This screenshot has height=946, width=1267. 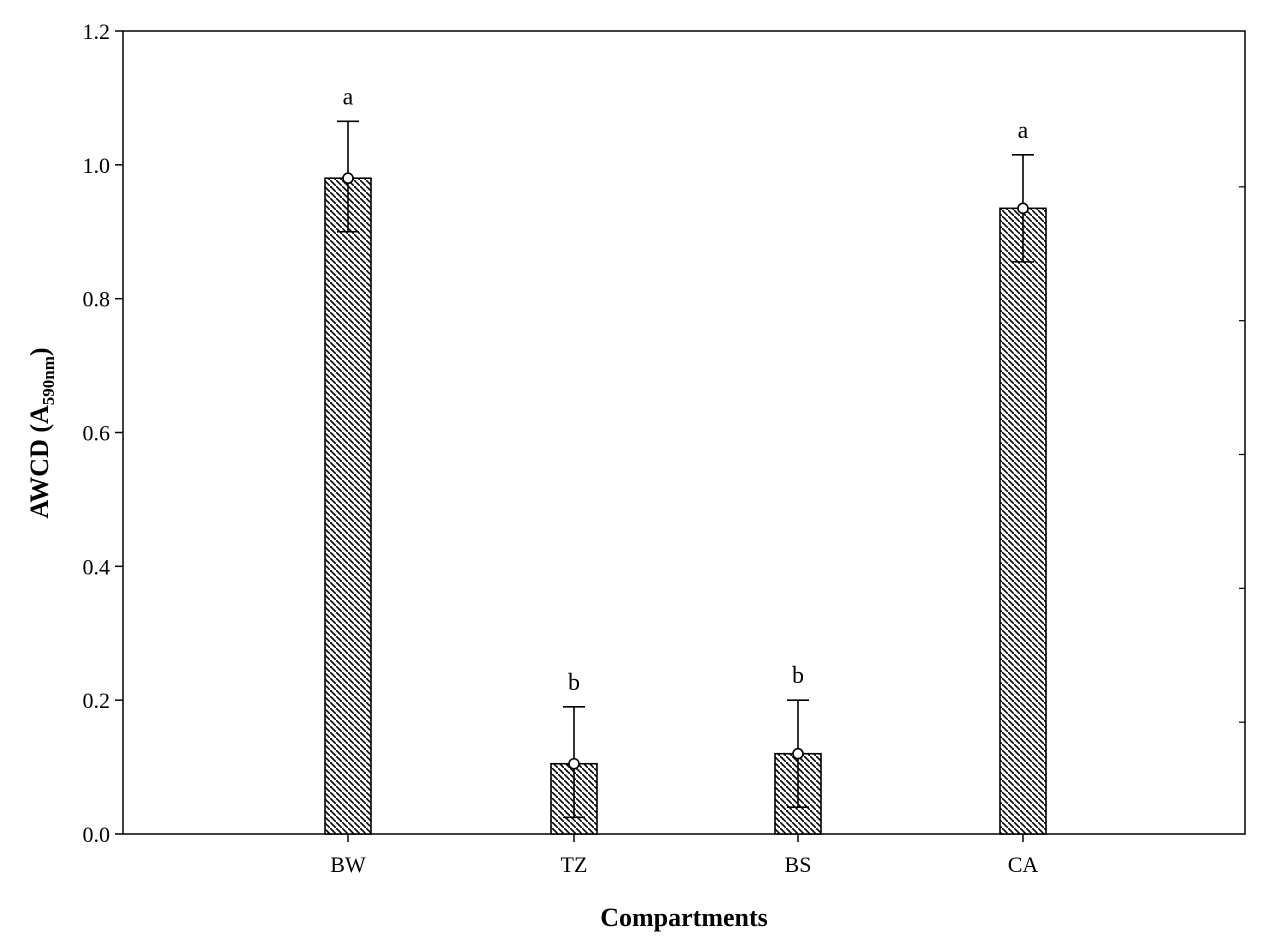 I want to click on y-axis: 0.0 0.2 0.4 0.6 0.8 1.0 1.2, so click(x=103, y=433).